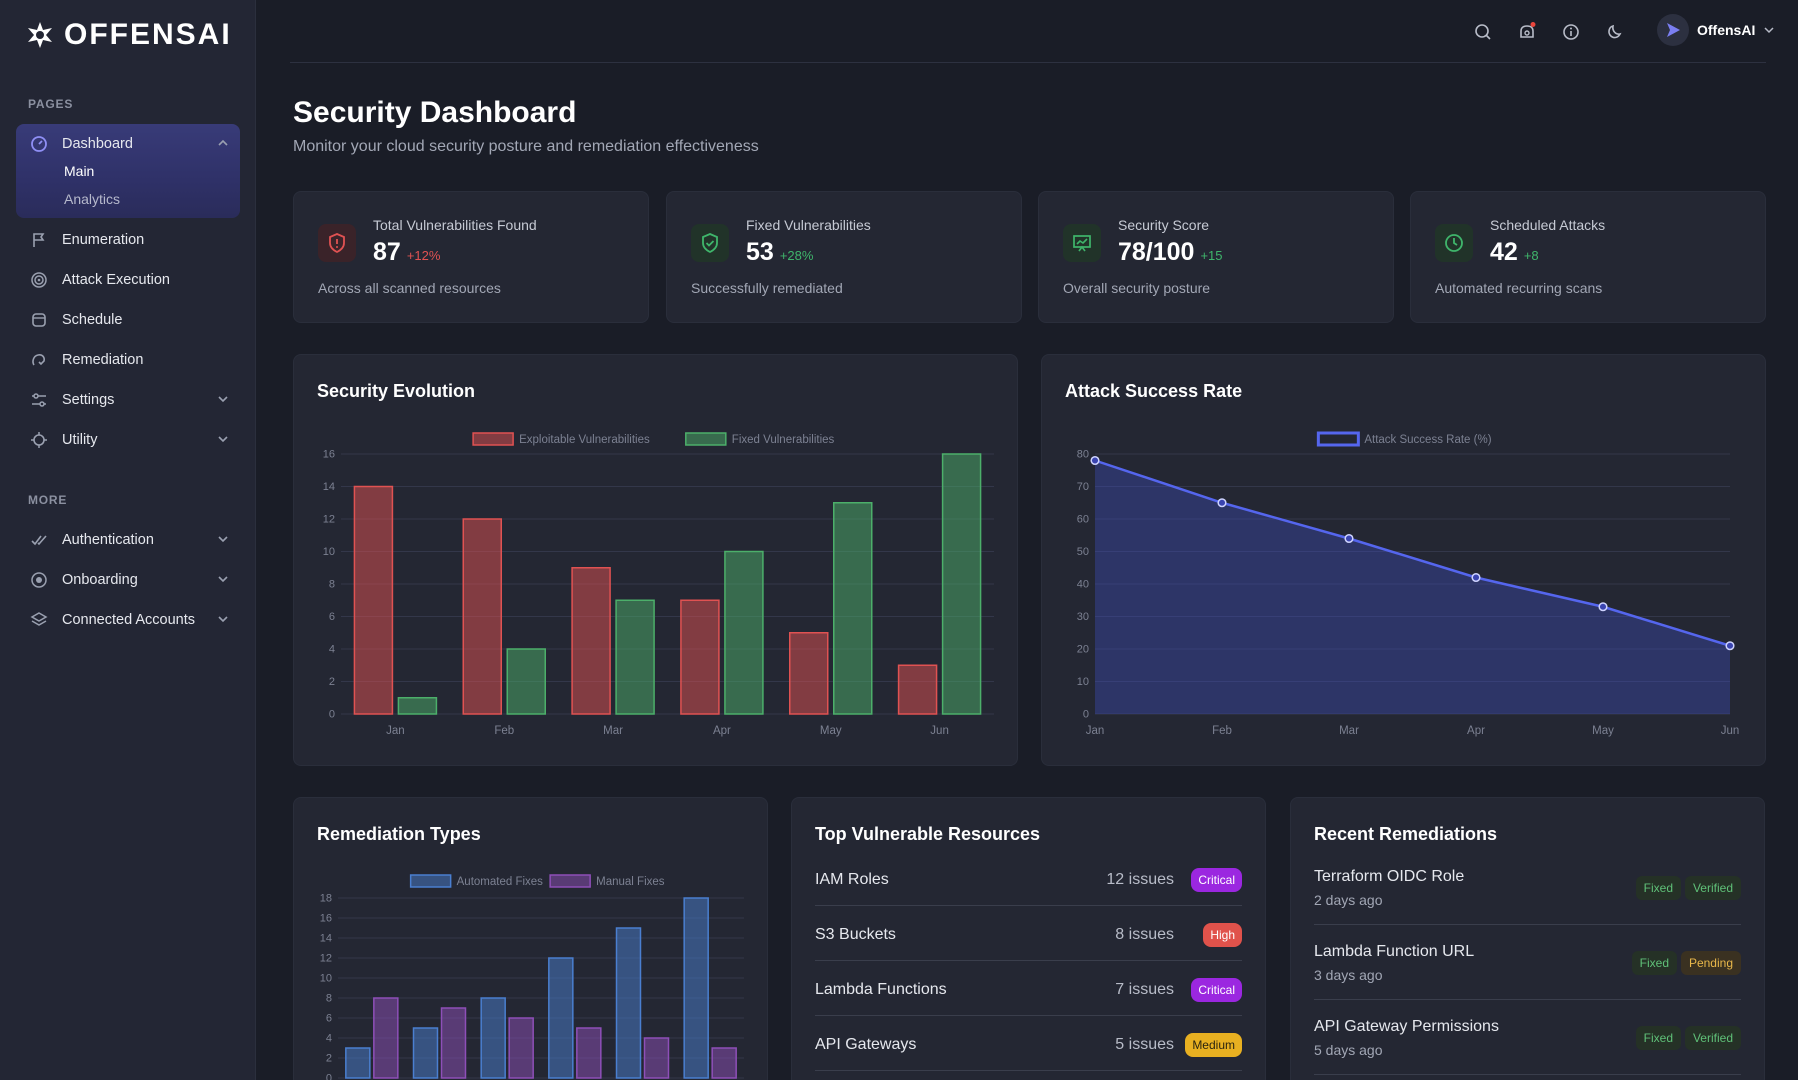 The image size is (1798, 1080). What do you see at coordinates (1531, 255) in the screenshot?
I see `stat-delta: +8` at bounding box center [1531, 255].